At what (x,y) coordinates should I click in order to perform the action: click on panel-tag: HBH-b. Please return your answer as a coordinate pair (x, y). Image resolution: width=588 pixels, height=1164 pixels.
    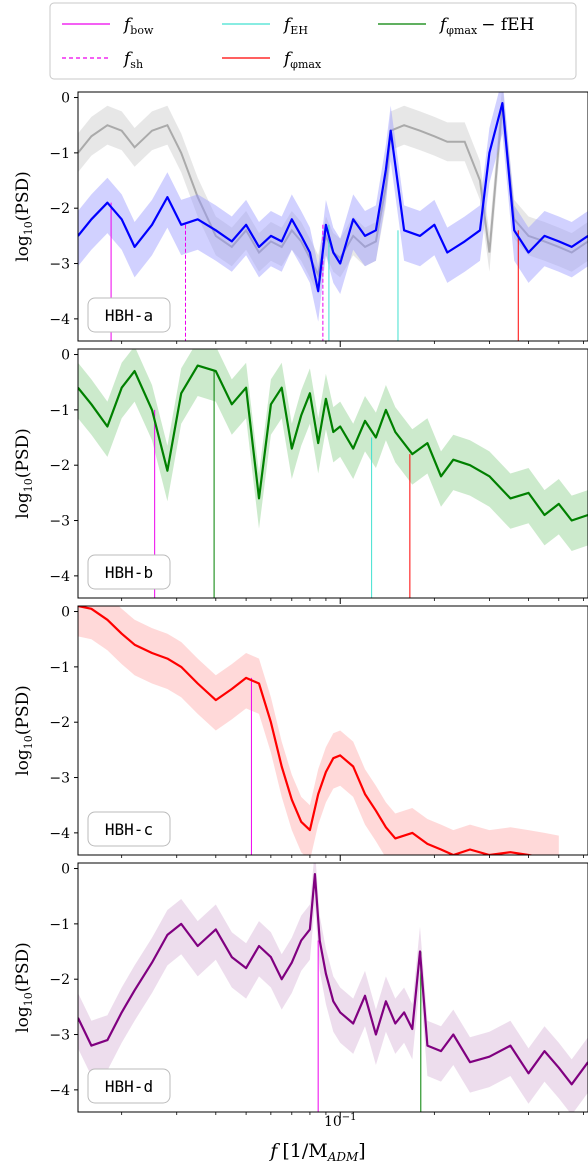
    Looking at the image, I should click on (129, 572).